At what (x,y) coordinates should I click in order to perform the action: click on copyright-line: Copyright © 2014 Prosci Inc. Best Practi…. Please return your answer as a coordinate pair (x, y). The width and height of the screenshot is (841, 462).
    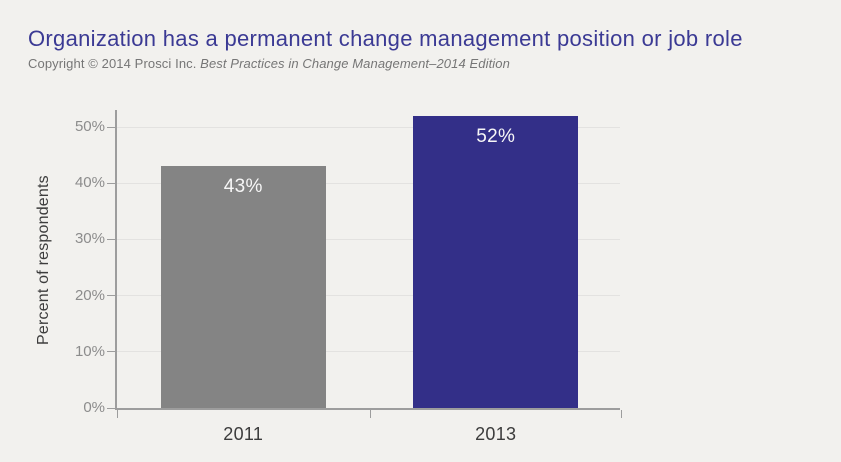
    Looking at the image, I should click on (424, 63).